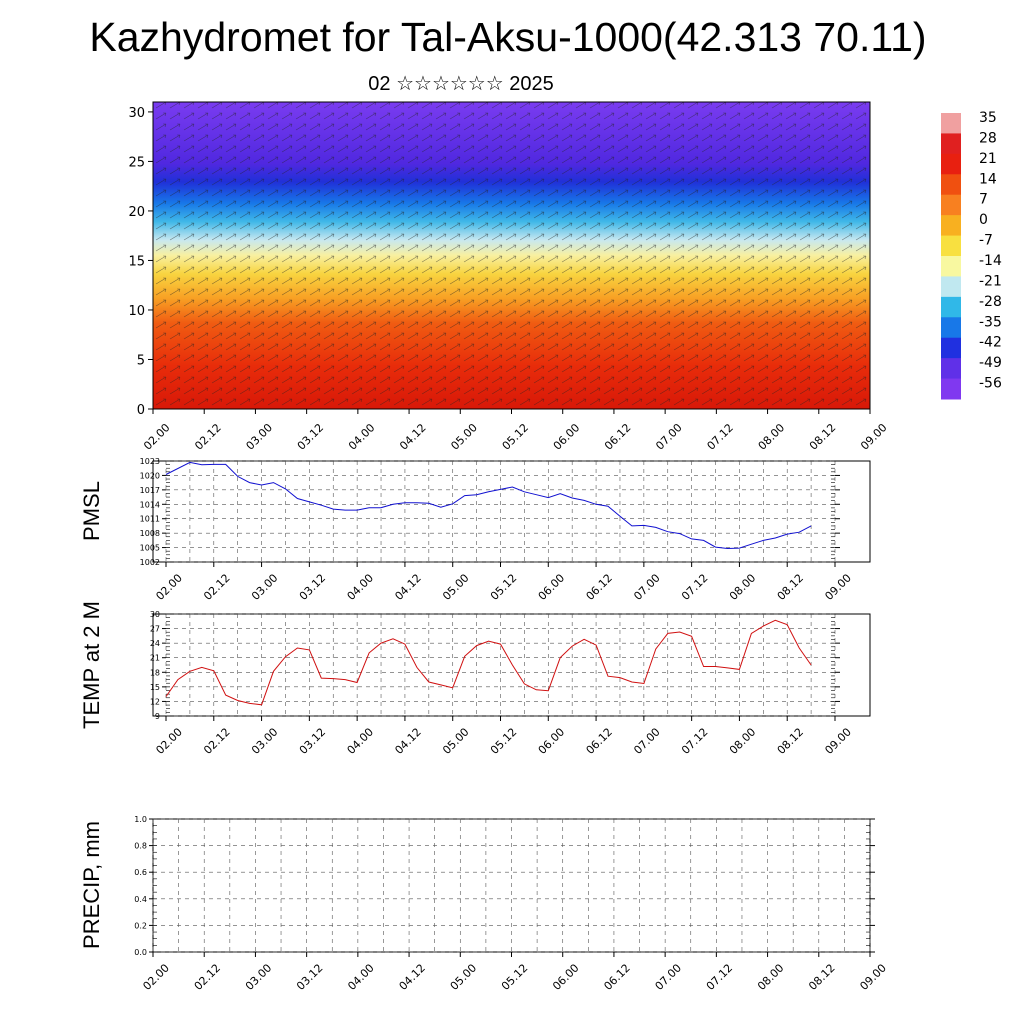 The height and width of the screenshot is (1024, 1024). I want to click on ytick-label: 0.8, so click(140, 846).